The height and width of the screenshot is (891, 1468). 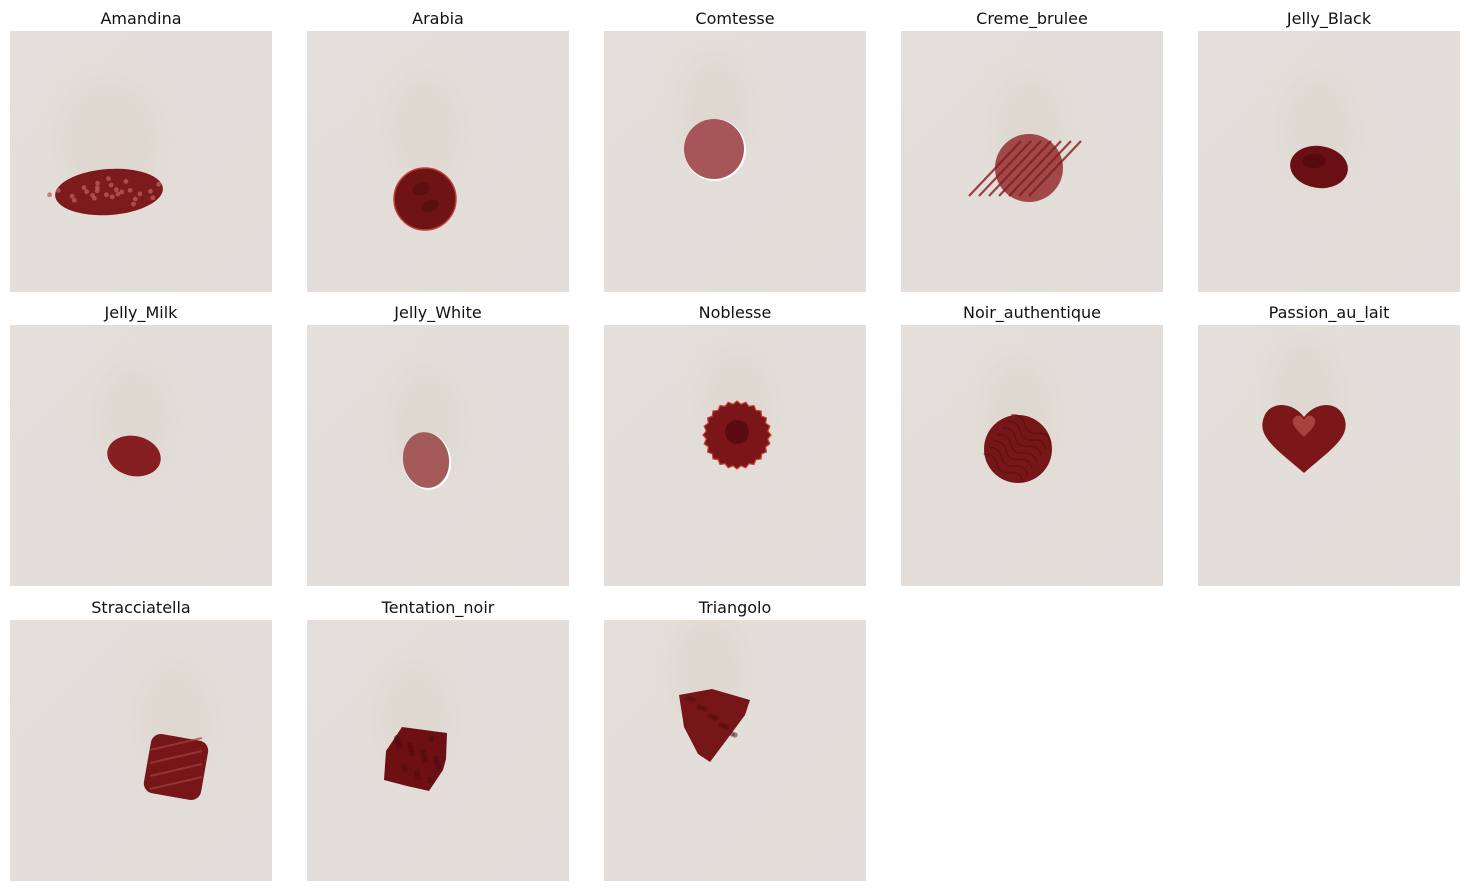 What do you see at coordinates (134, 421) in the screenshot?
I see `chocolate-jelly-milk` at bounding box center [134, 421].